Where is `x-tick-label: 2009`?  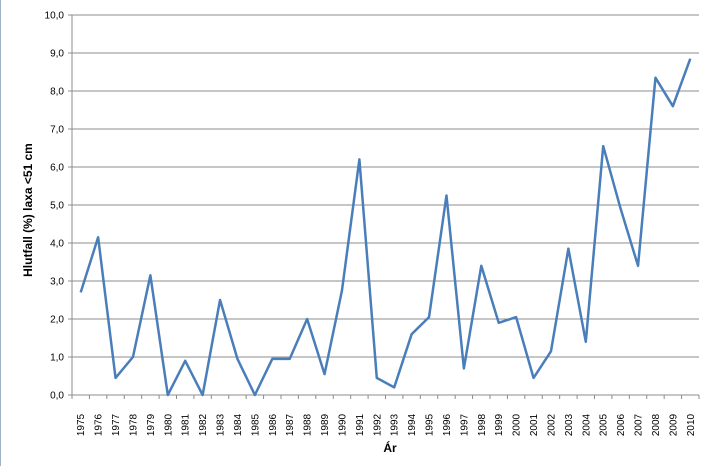 x-tick-label: 2009 is located at coordinates (673, 424).